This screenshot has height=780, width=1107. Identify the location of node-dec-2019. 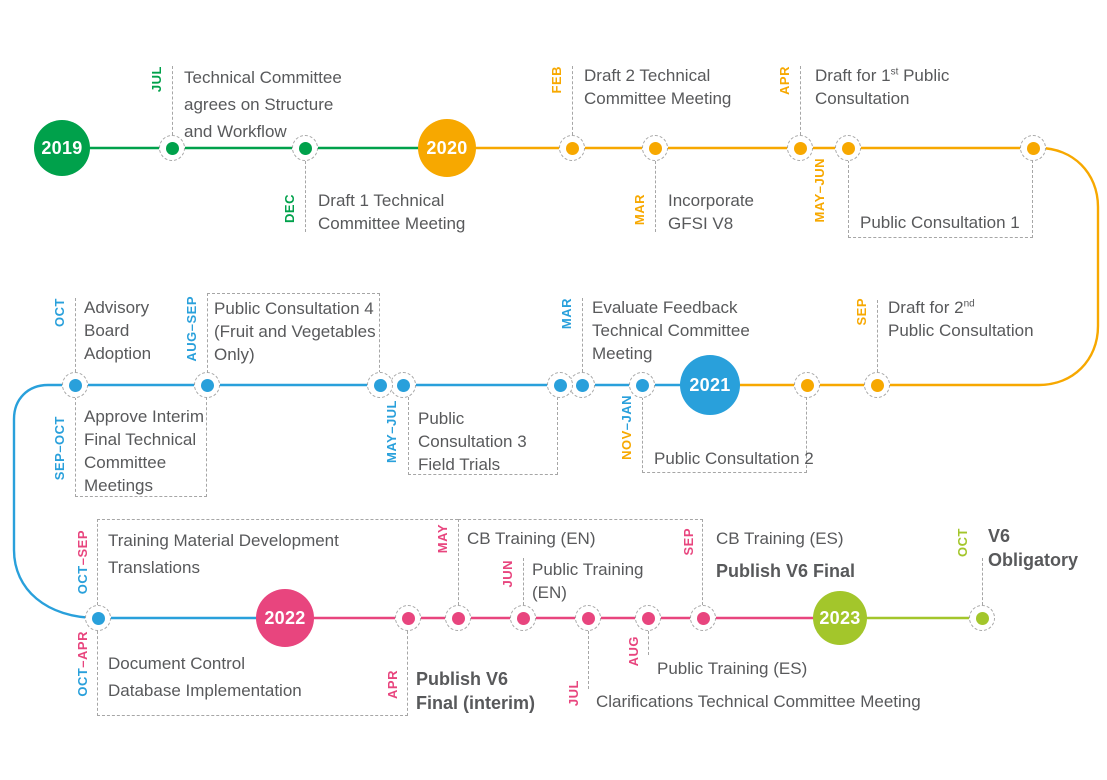
(305, 148).